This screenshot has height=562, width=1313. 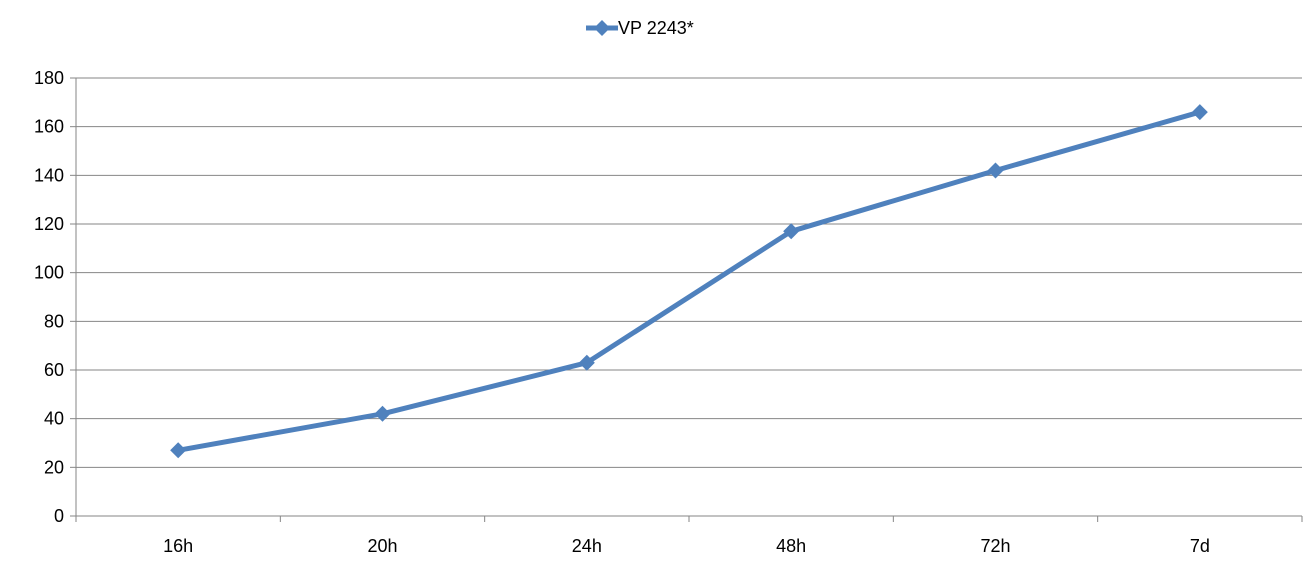 What do you see at coordinates (382, 546) in the screenshot?
I see `x-tick-label: 20h` at bounding box center [382, 546].